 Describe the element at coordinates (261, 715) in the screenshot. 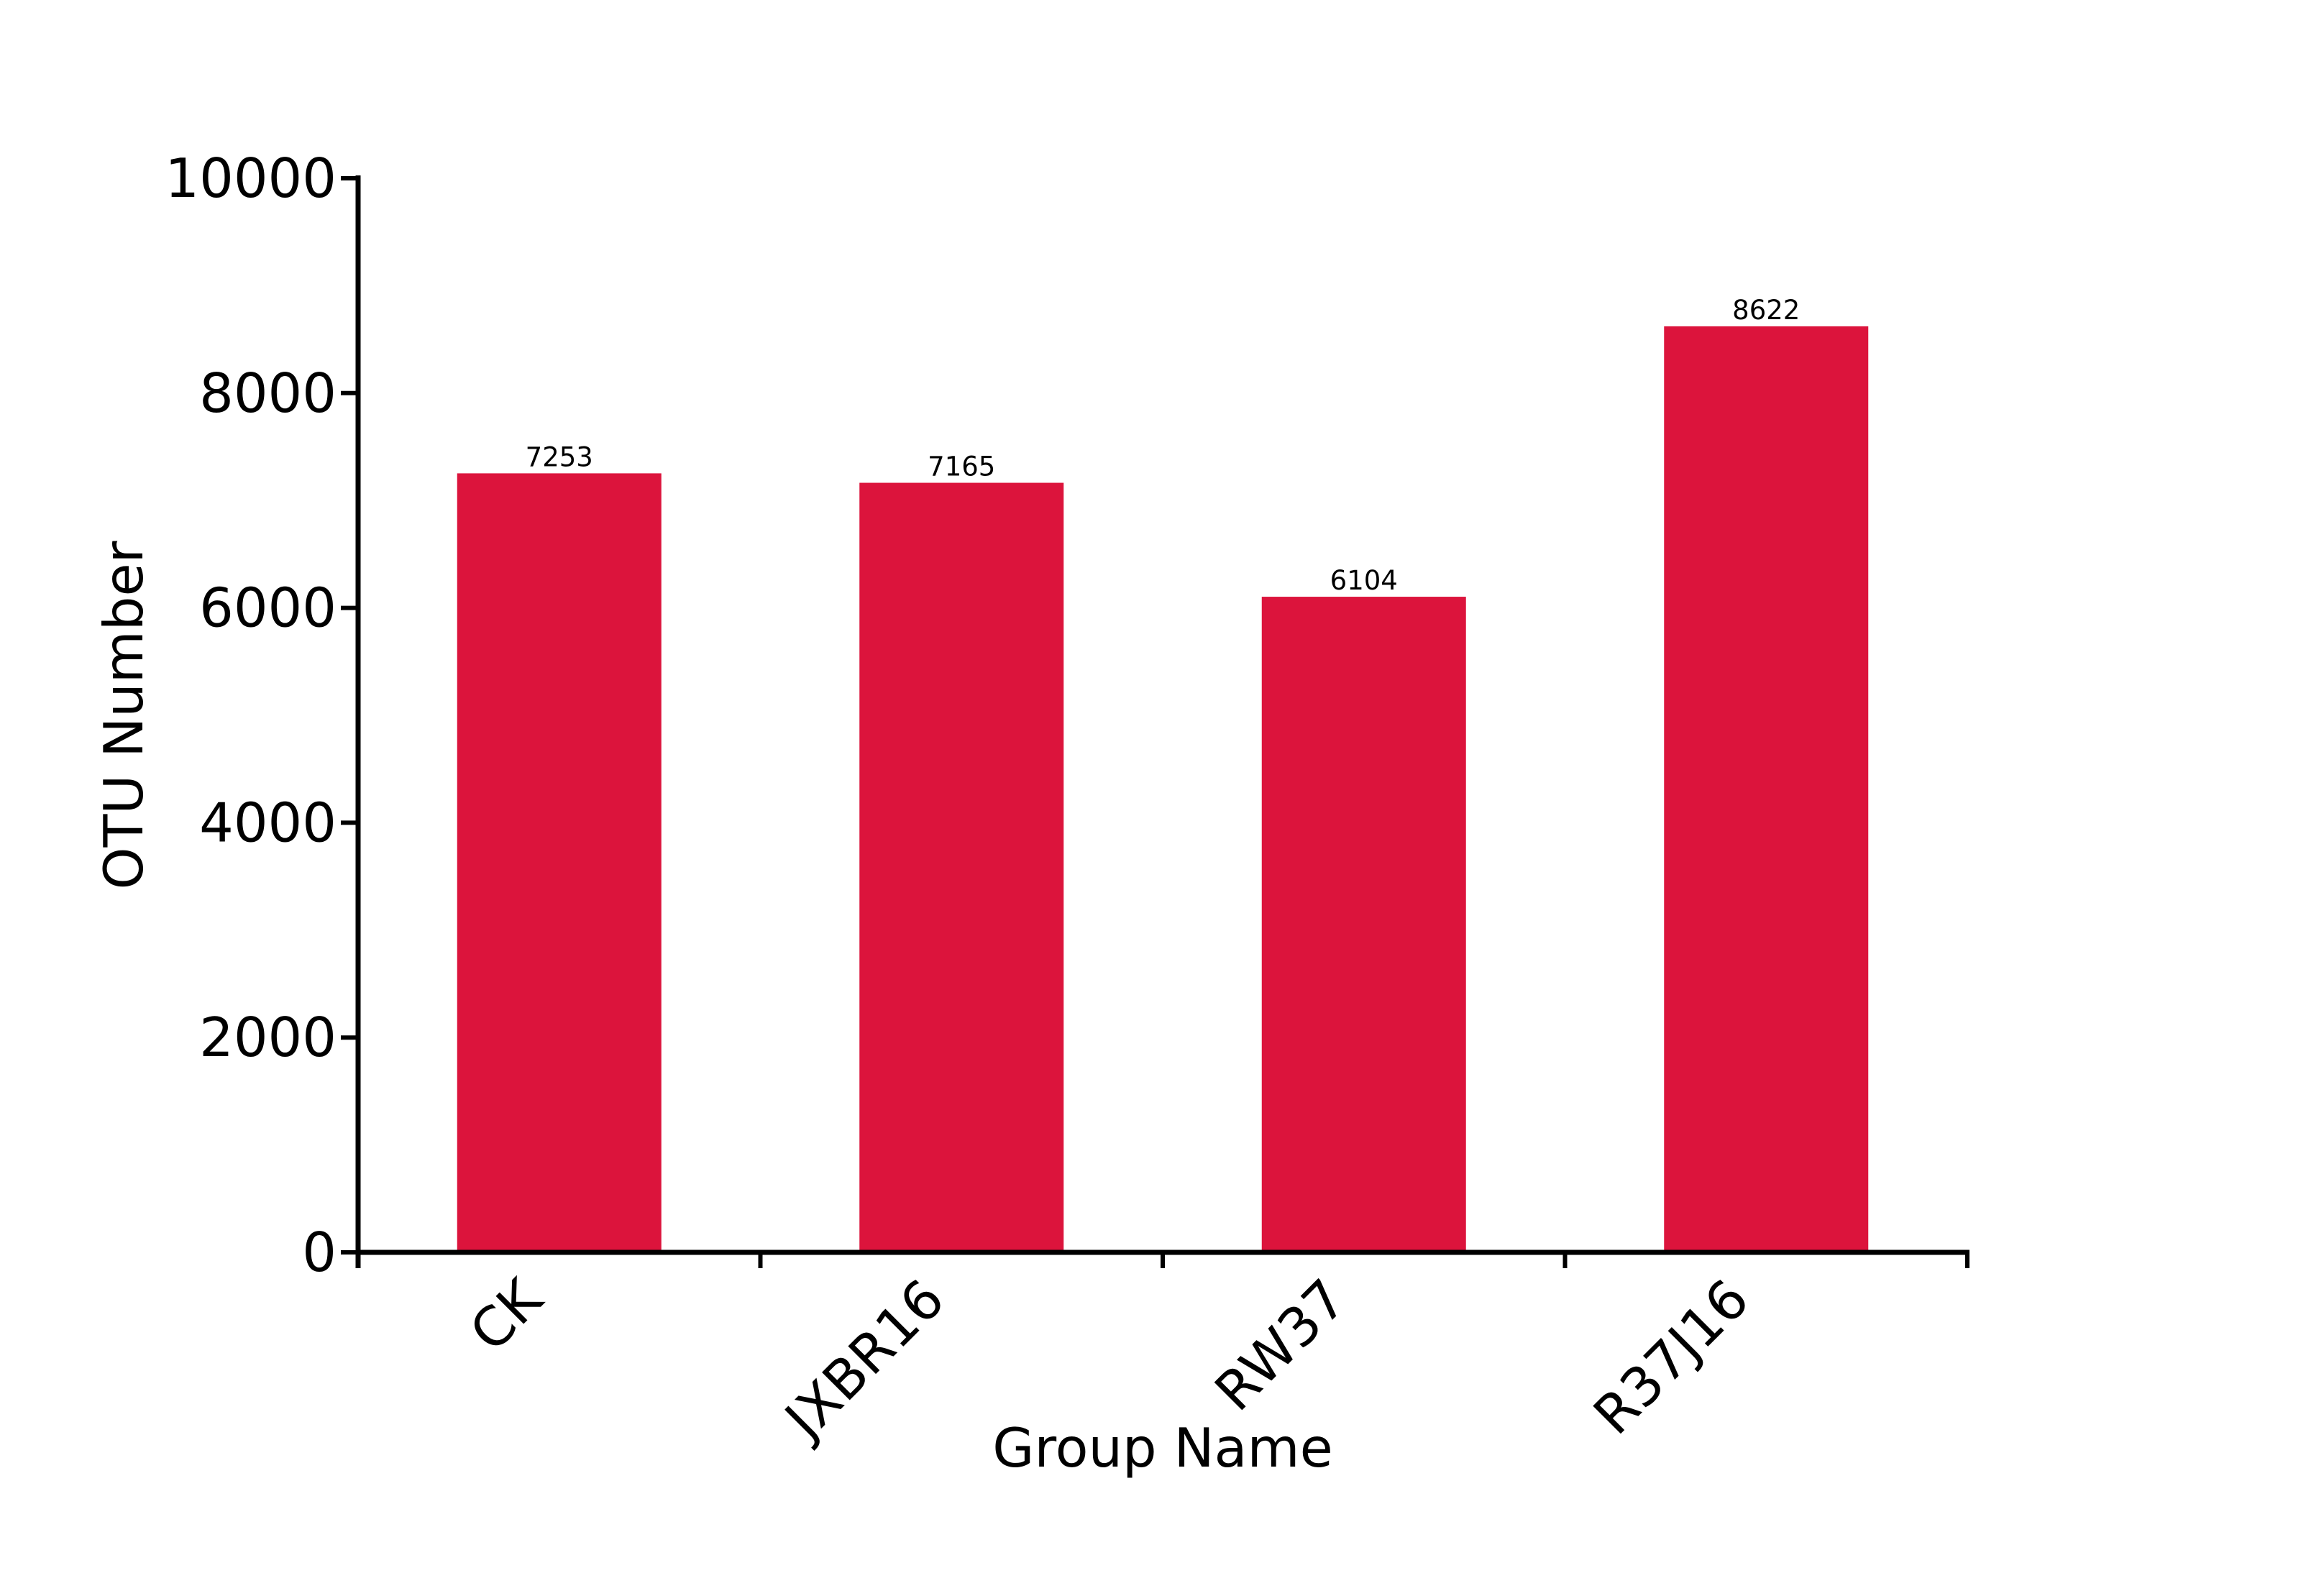

I see `y-axis-ticks-group: 0 2000 4000 6000 8000 10000` at that location.